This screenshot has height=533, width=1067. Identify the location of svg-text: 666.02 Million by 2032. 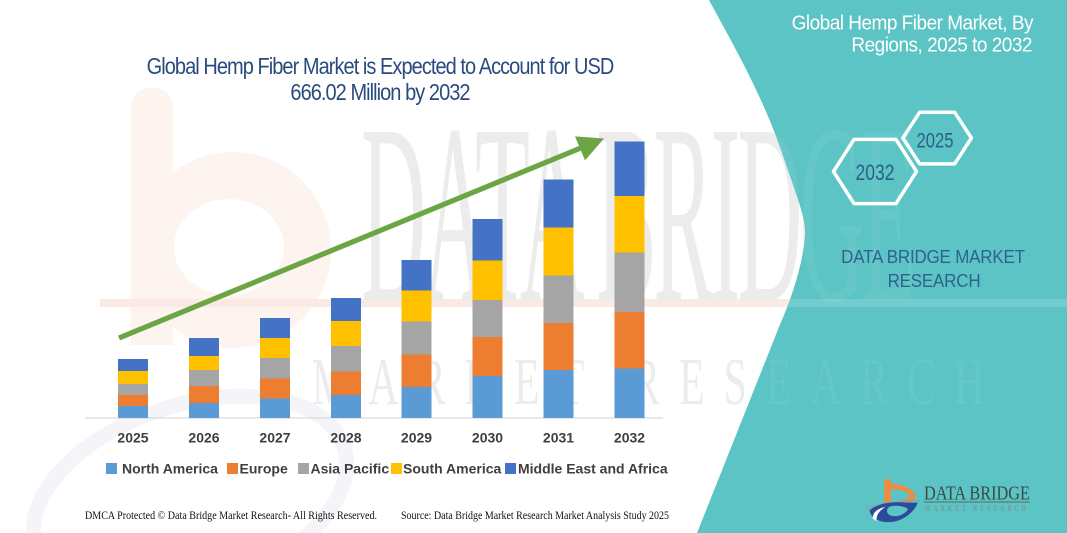
(379, 92).